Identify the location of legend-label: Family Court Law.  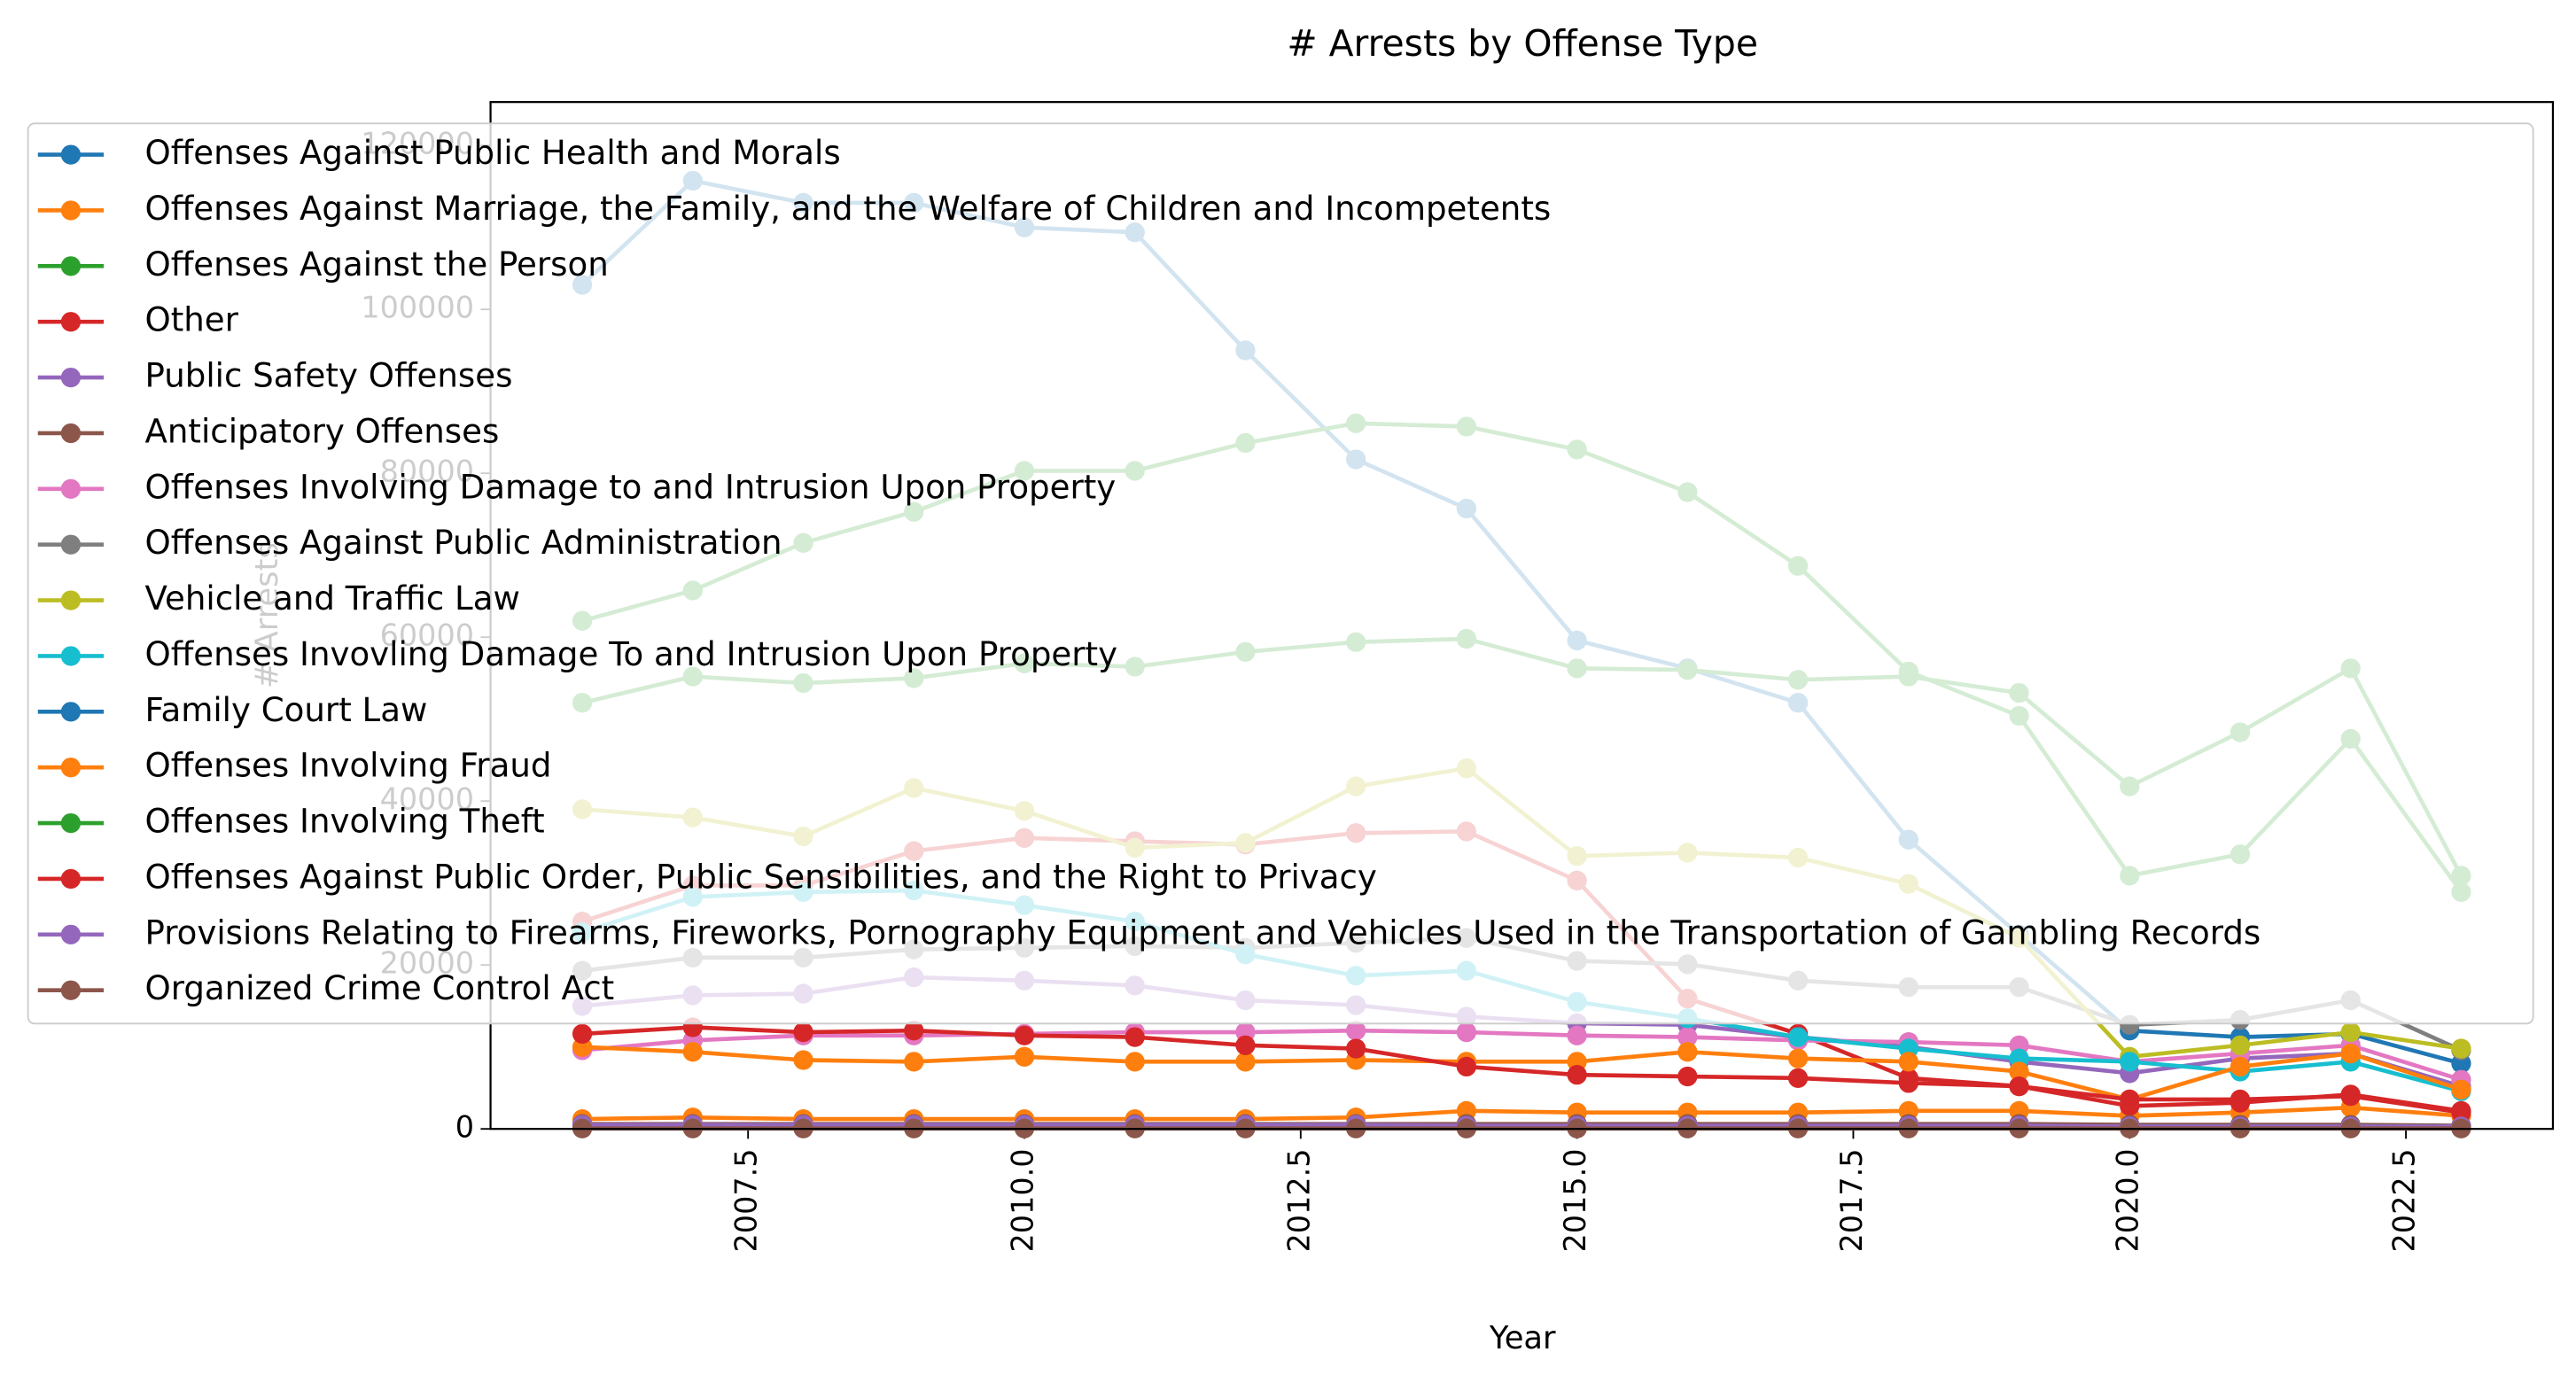
(286, 710).